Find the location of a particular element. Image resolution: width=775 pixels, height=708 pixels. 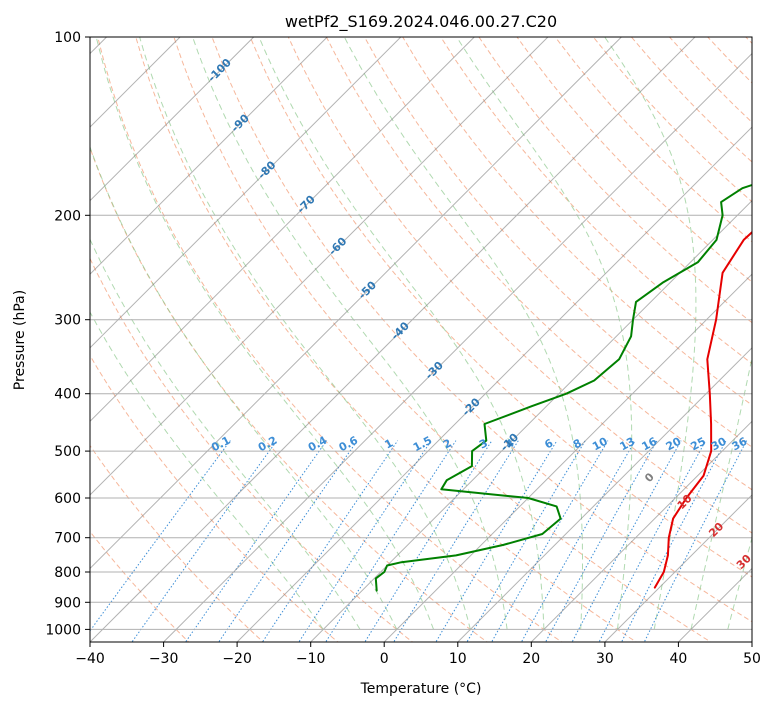

y-tick-label: 700 is located at coordinates (67, 539).